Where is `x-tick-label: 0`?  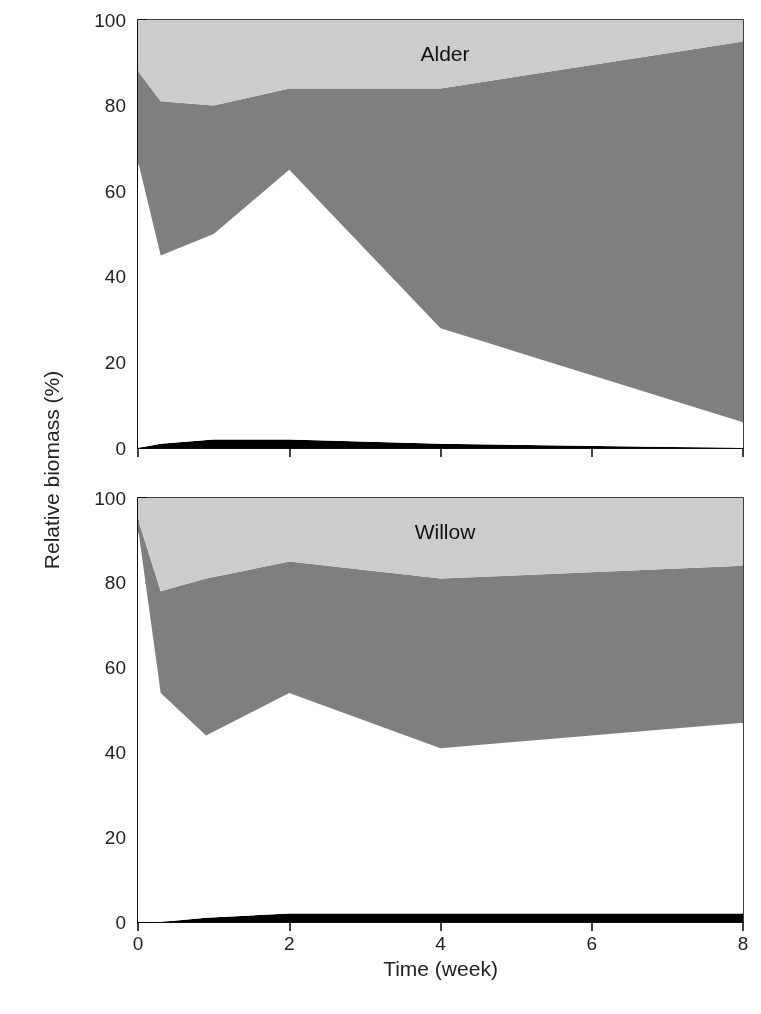
x-tick-label: 0 is located at coordinates (138, 943).